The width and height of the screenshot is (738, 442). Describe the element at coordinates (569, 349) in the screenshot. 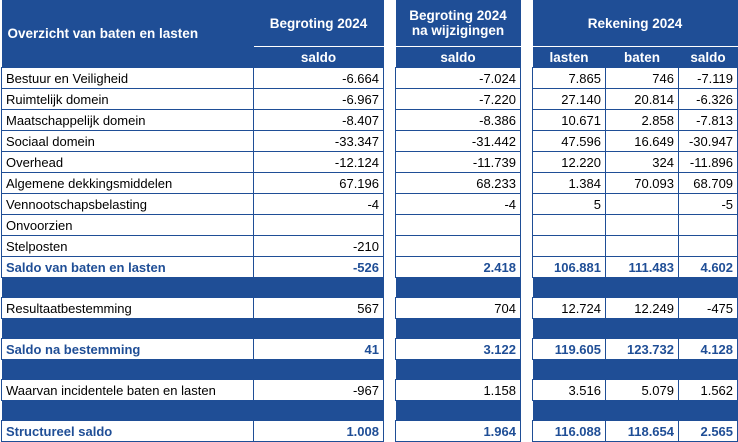

I see `table-cell: 119.605` at that location.